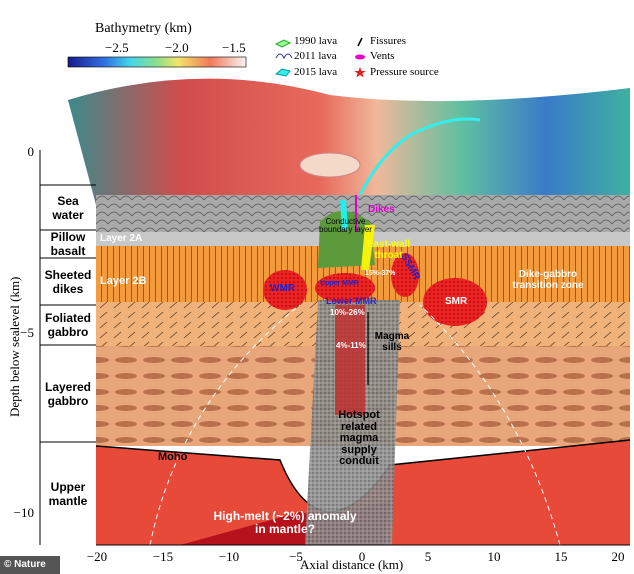 The height and width of the screenshot is (574, 634). What do you see at coordinates (351, 345) in the screenshot?
I see `annotation: 4%-11%` at bounding box center [351, 345].